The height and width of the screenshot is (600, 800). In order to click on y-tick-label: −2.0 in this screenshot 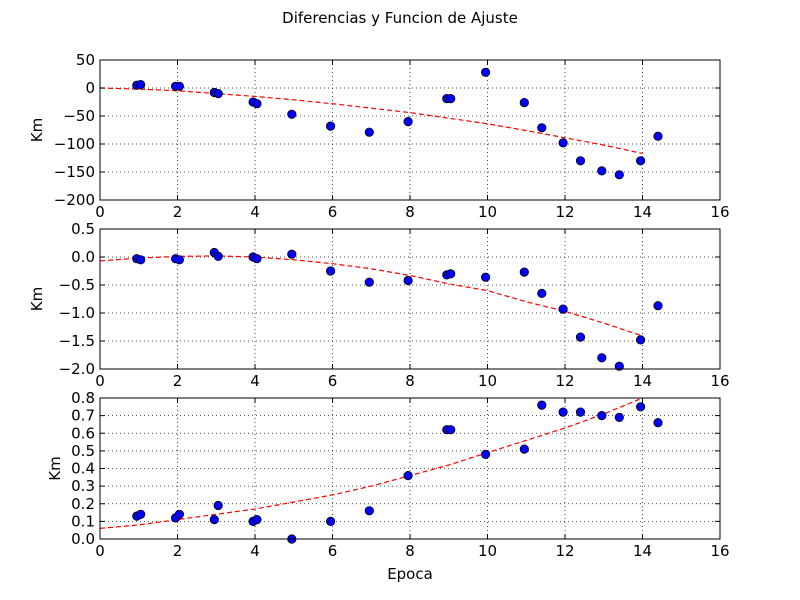, I will do `click(77, 369)`.